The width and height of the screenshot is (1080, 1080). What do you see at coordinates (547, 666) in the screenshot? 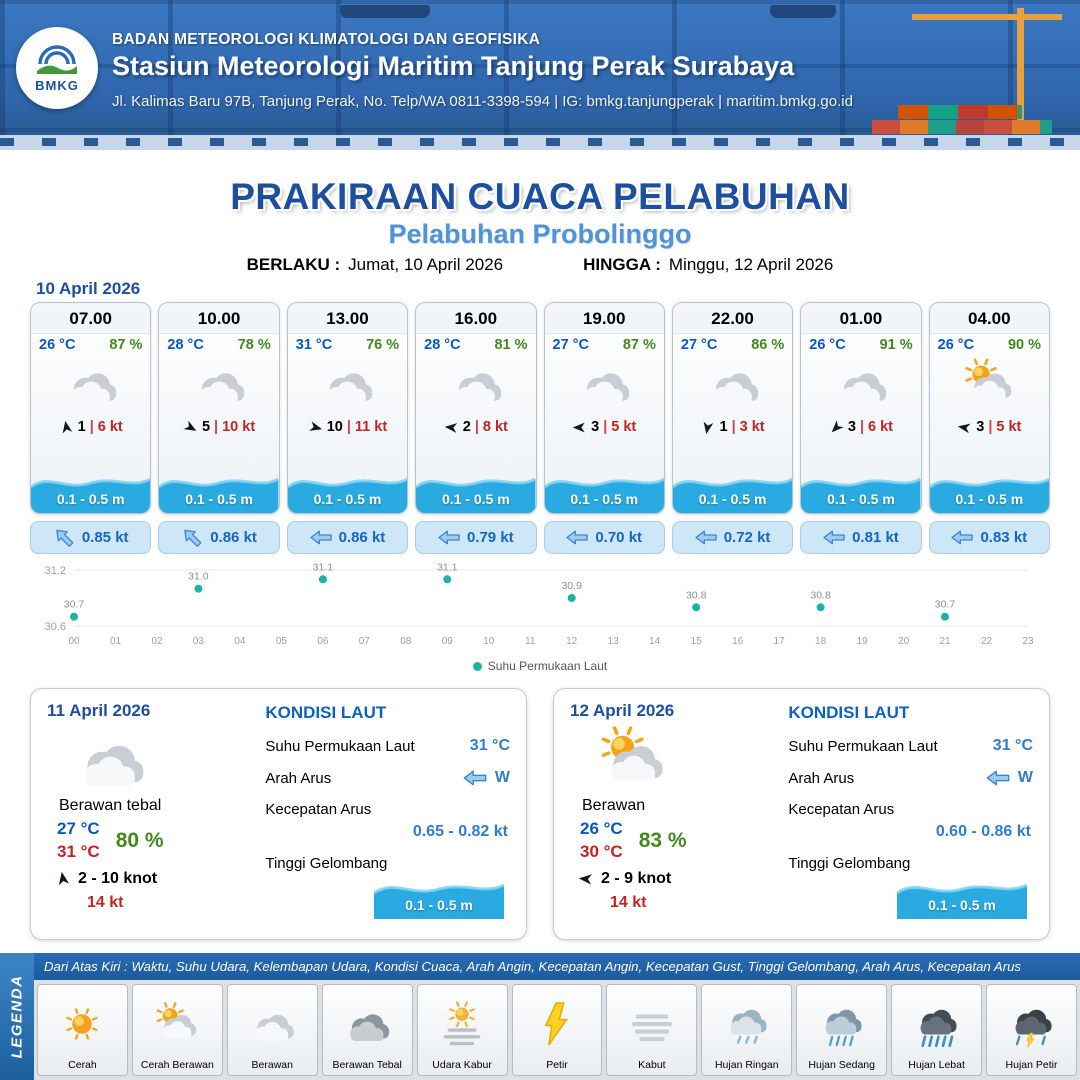
I see `legend-series-label: Suhu Permukaan Laut` at bounding box center [547, 666].